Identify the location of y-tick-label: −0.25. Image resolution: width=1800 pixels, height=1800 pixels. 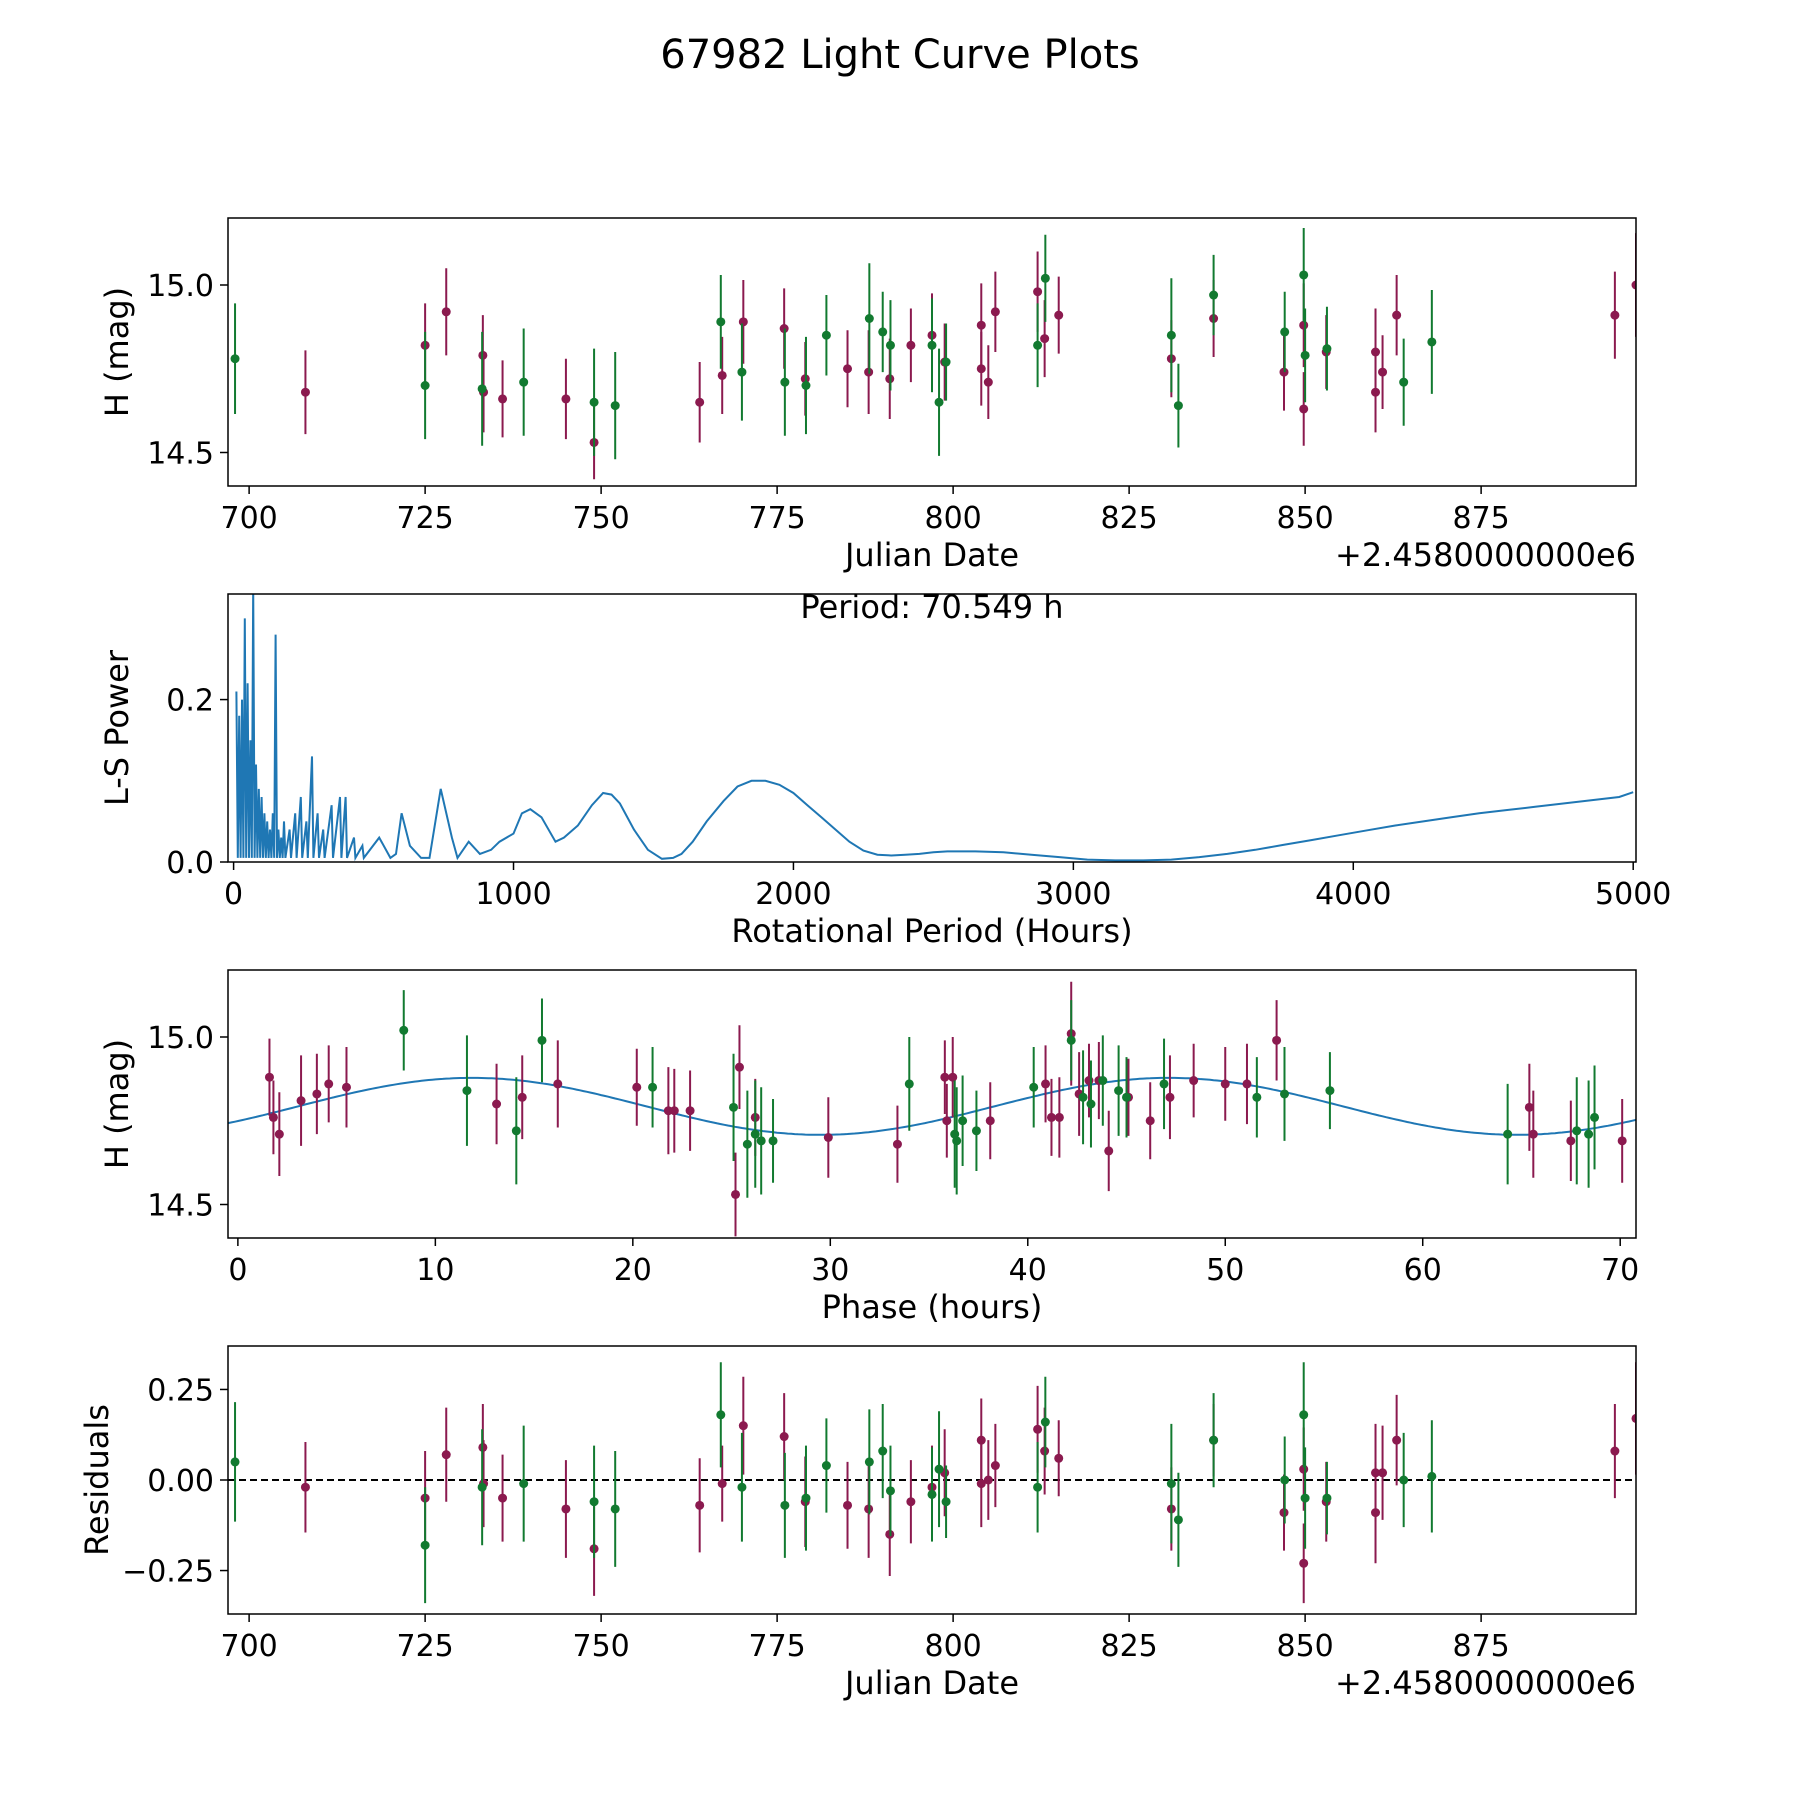
(168, 1572).